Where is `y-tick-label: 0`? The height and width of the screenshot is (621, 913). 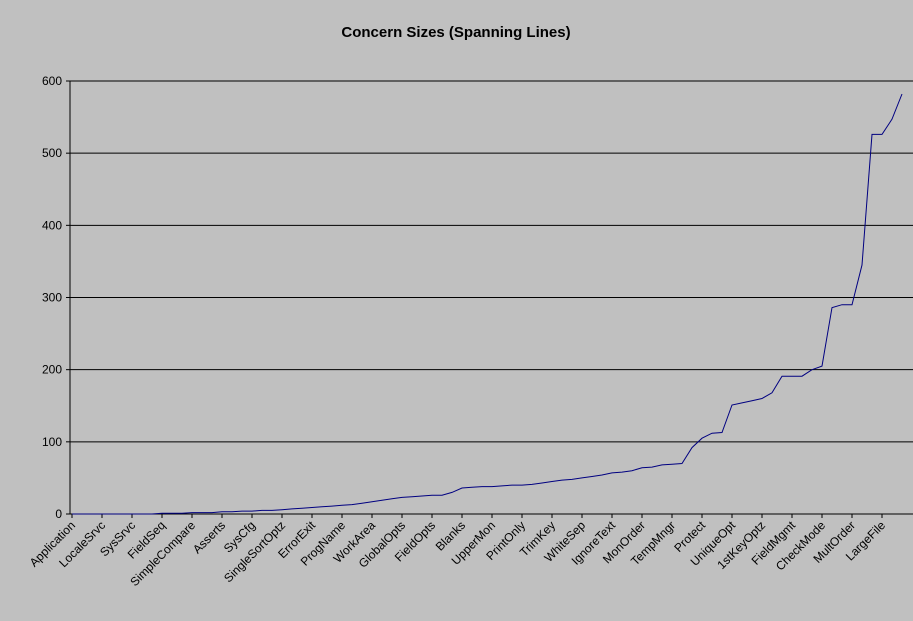
y-tick-label: 0 is located at coordinates (58, 514).